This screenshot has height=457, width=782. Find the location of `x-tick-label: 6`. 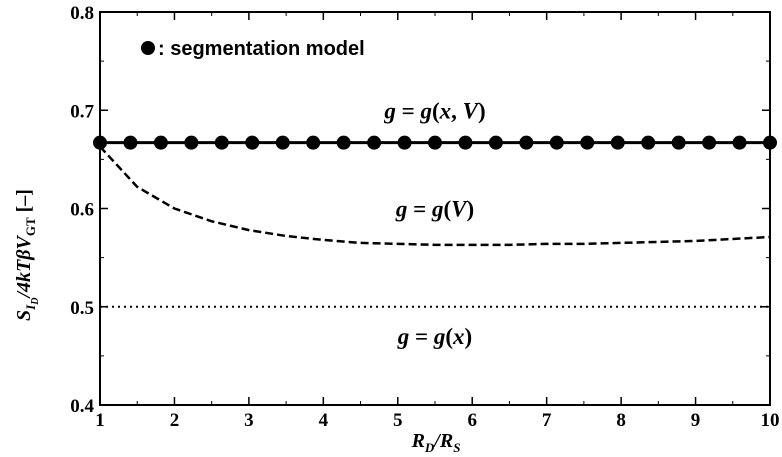

x-tick-label: 6 is located at coordinates (472, 420).